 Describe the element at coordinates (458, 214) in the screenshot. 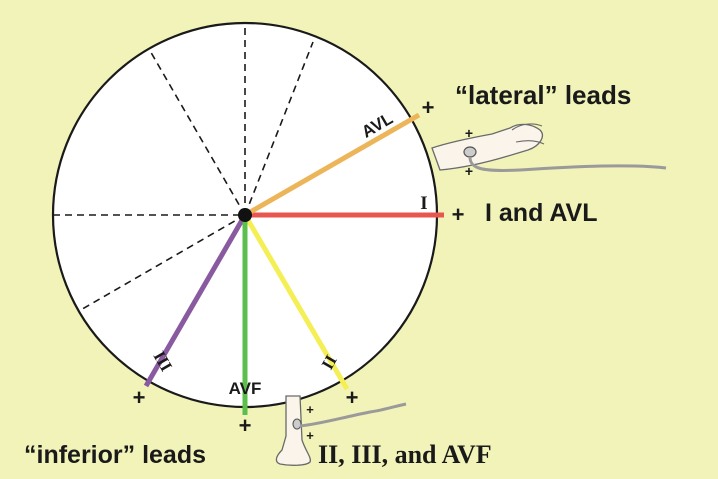

I see `lead-I-plus: +` at that location.